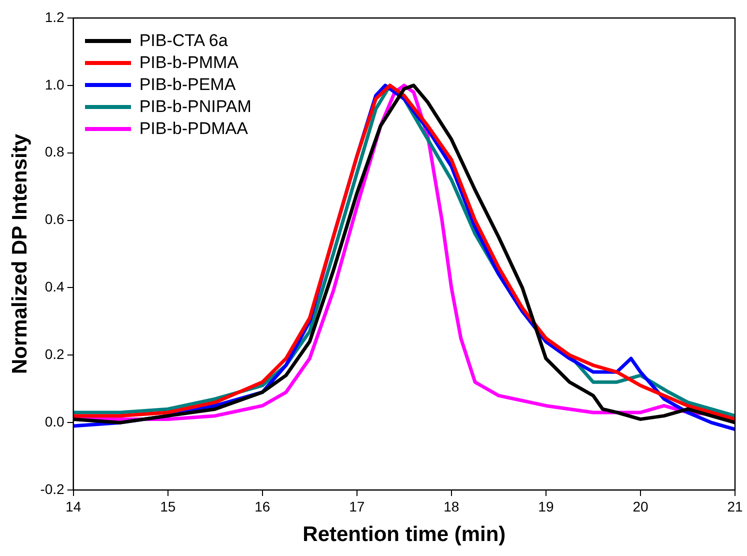 The image size is (747, 556). What do you see at coordinates (262, 506) in the screenshot?
I see `x-tick-label: 16` at bounding box center [262, 506].